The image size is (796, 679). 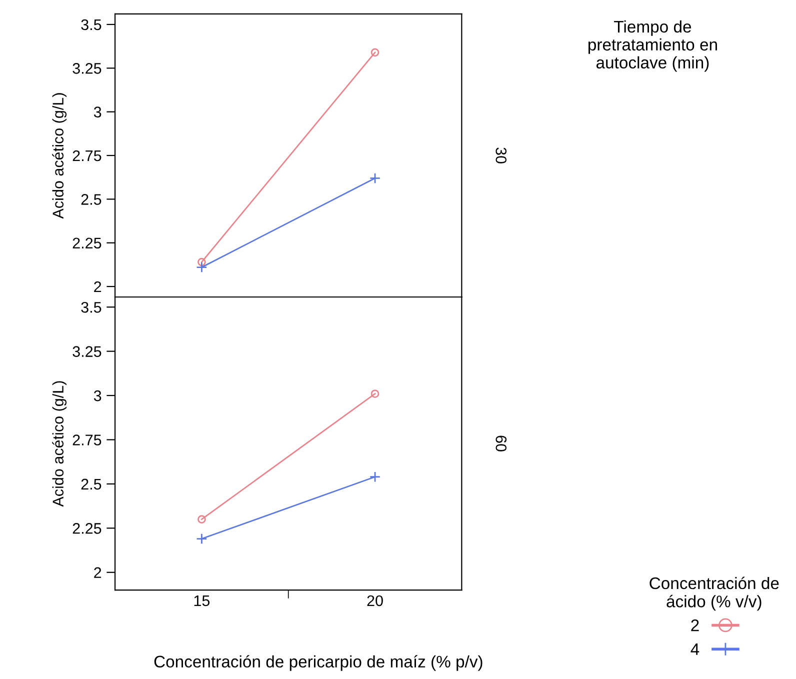 What do you see at coordinates (695, 625) in the screenshot?
I see `legend-label: 2` at bounding box center [695, 625].